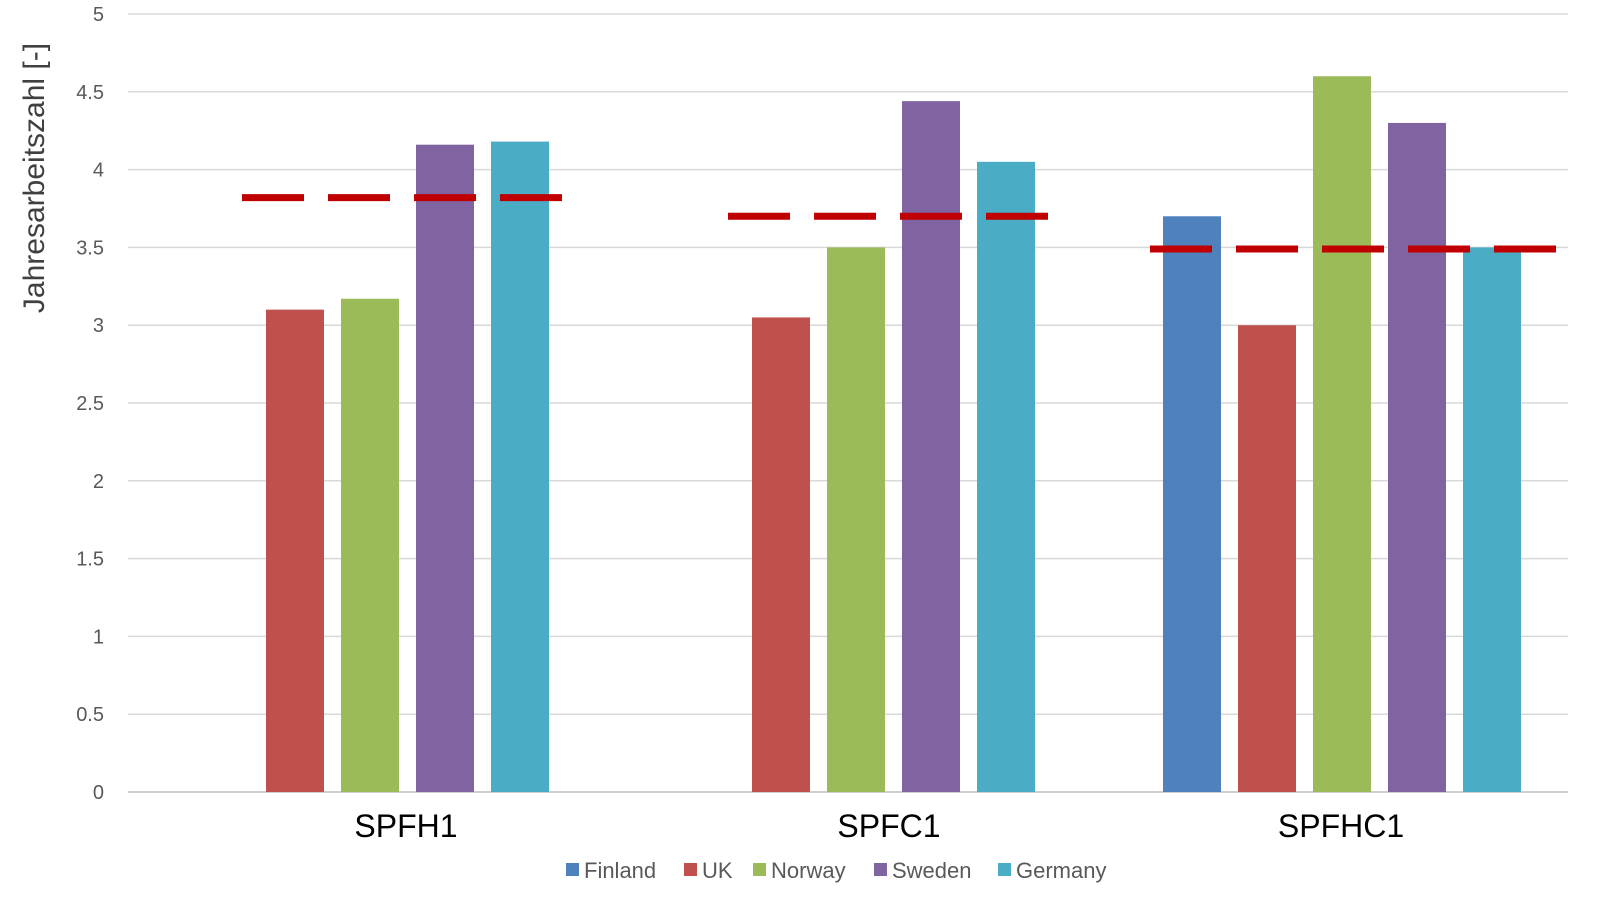 The image size is (1608, 907). Describe the element at coordinates (572, 869) in the screenshot. I see `legend-swatch-finland` at that location.